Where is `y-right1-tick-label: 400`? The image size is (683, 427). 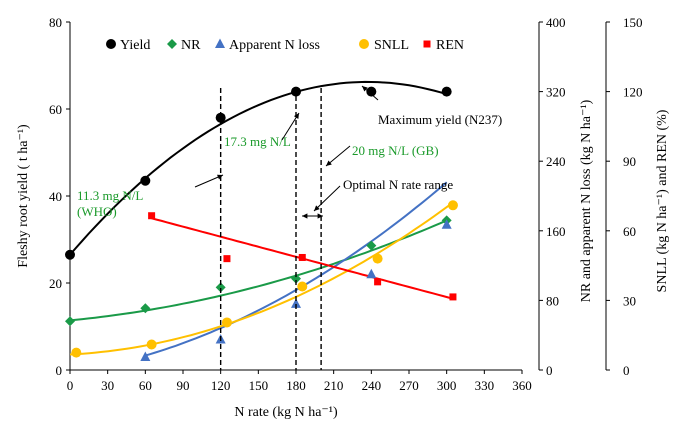
y-right1-tick-label: 400 is located at coordinates (556, 22).